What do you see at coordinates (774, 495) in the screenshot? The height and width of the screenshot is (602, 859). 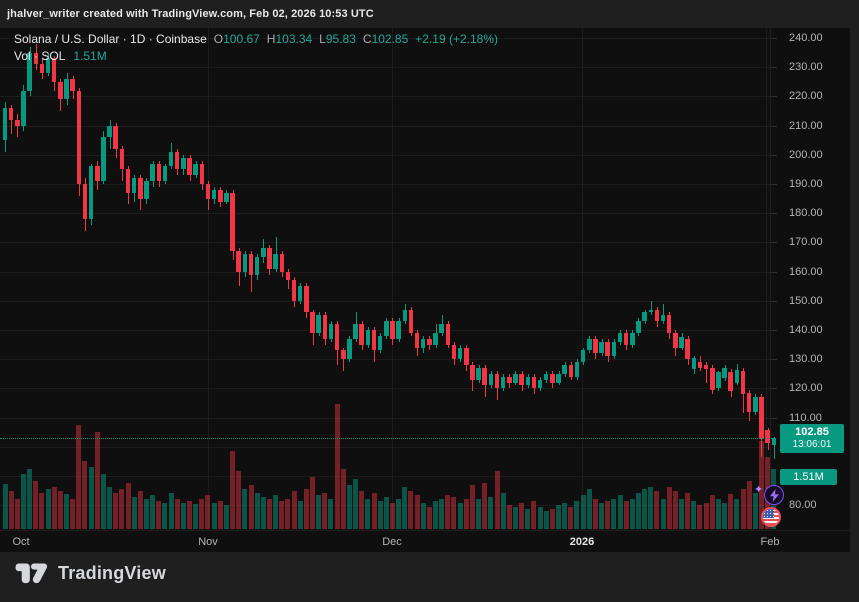 I see `lightning-event-icon` at bounding box center [774, 495].